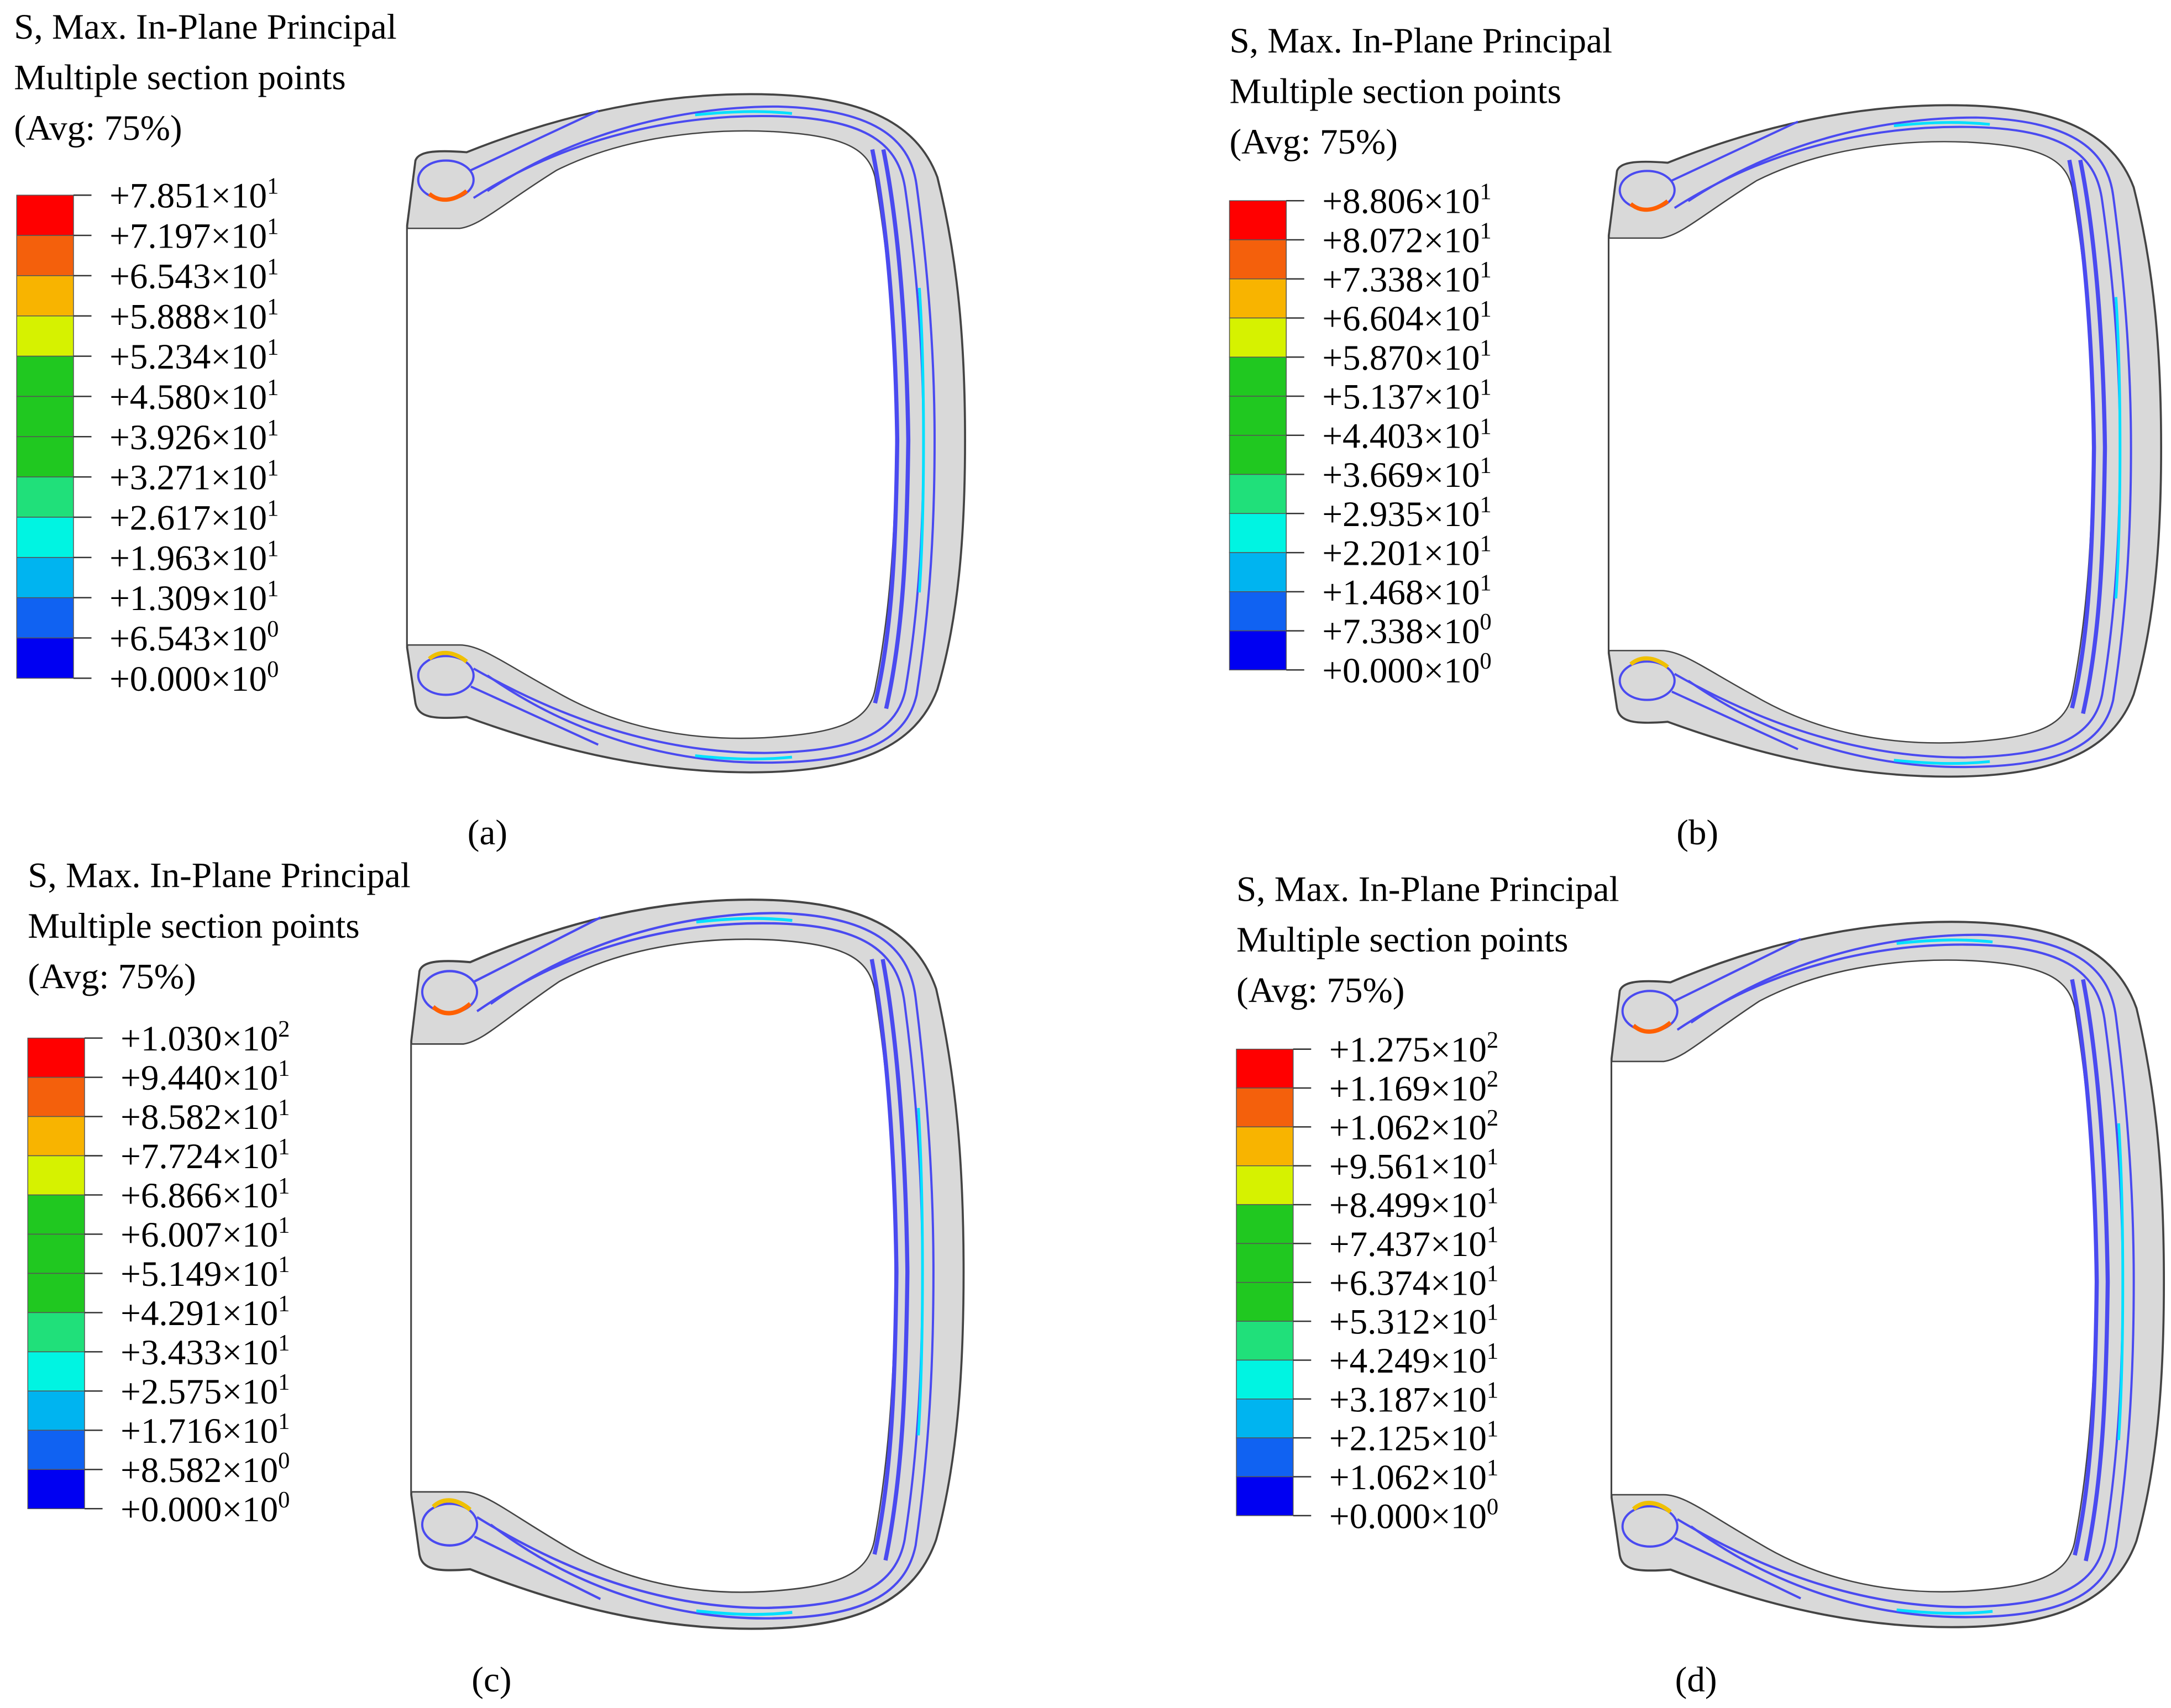 This screenshot has height=1708, width=2171. I want to click on label-base: +7.338×10, so click(1401, 632).